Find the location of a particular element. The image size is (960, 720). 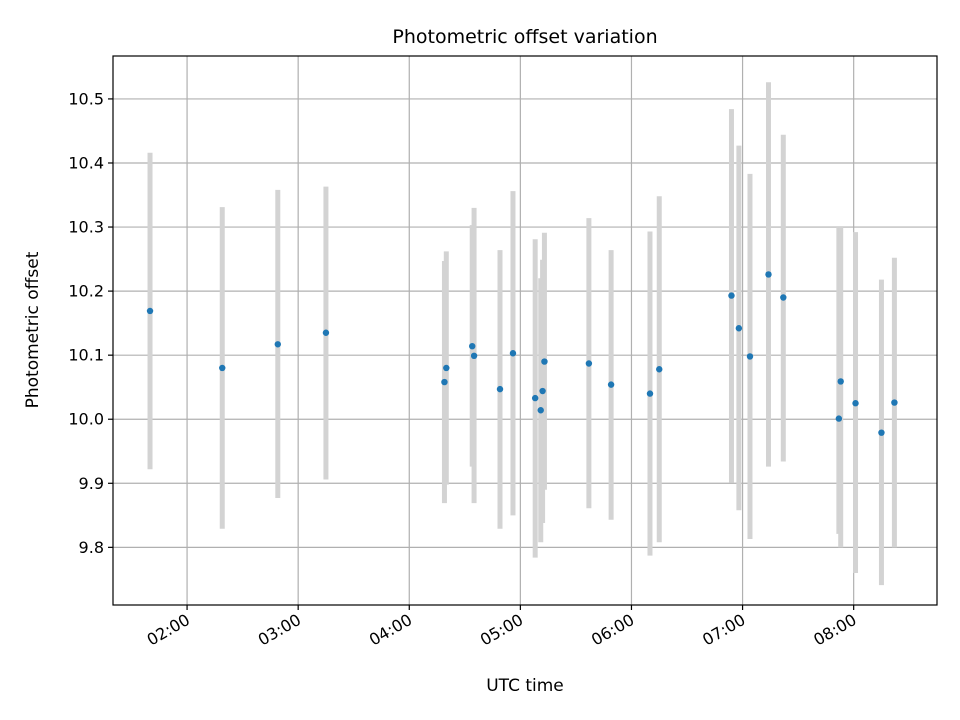

chart-title: Photometric offset variation is located at coordinates (524, 37).